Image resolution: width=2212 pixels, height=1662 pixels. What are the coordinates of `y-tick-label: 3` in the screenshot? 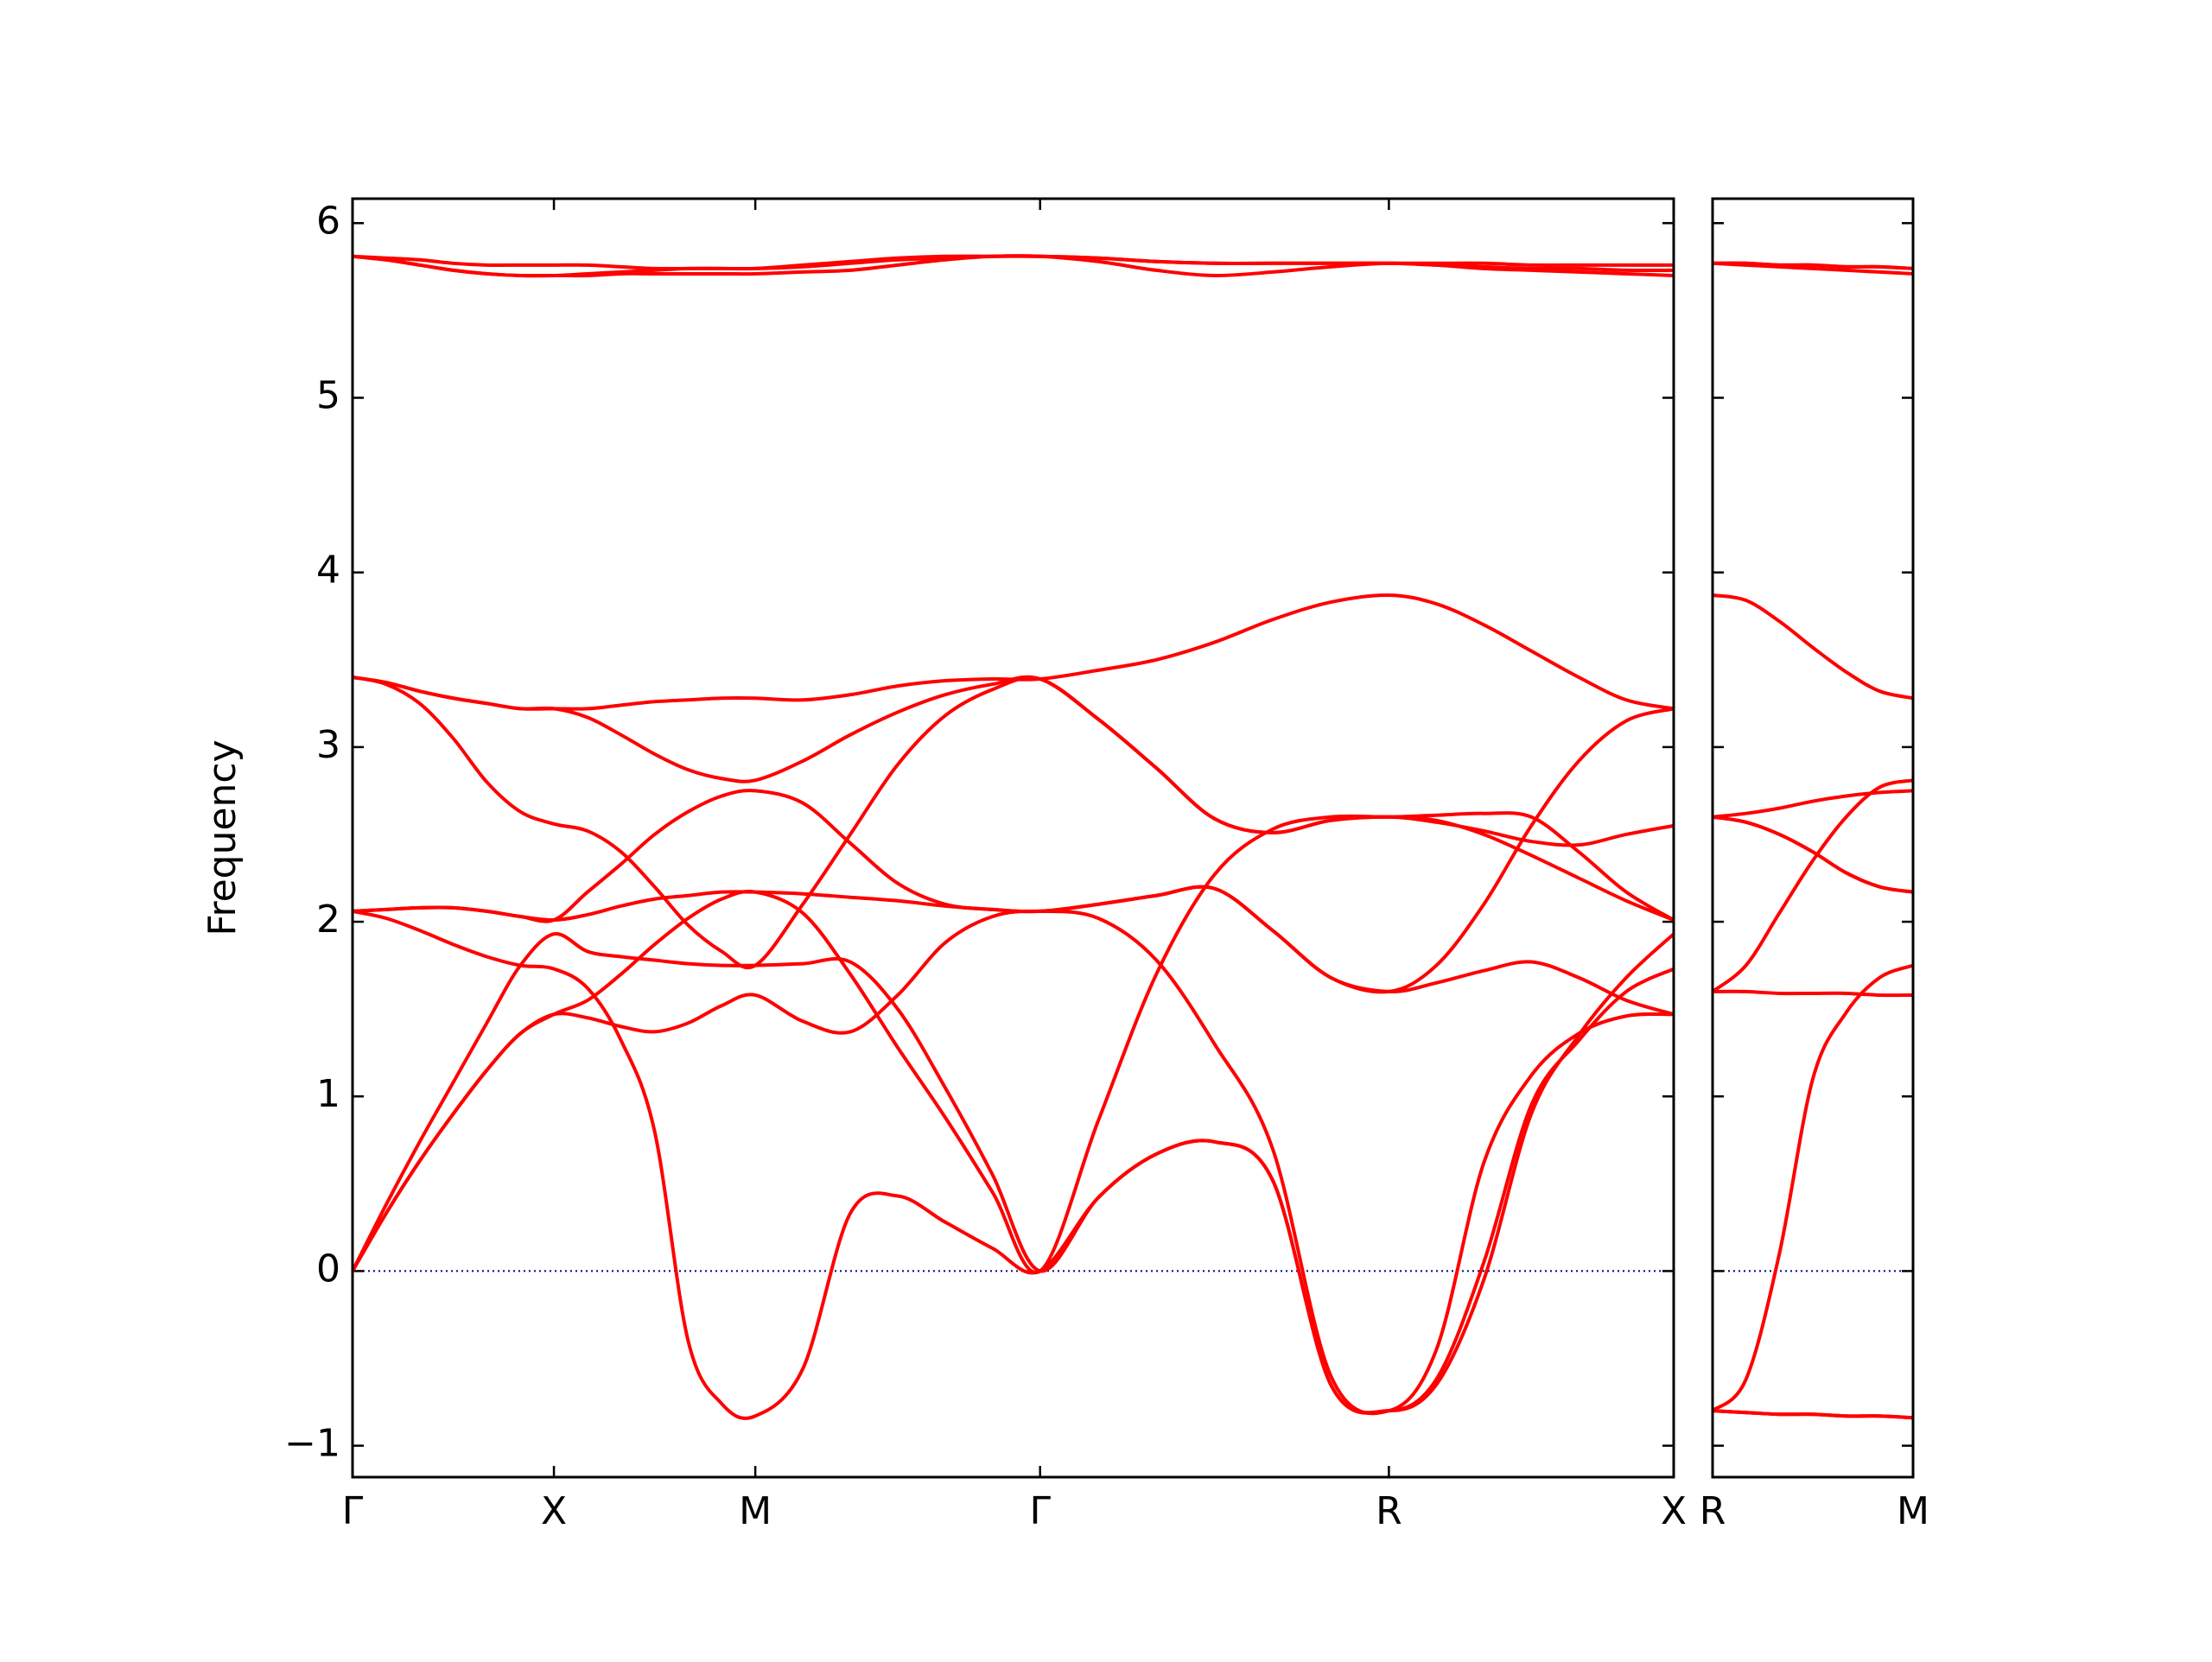 It's located at (328, 745).